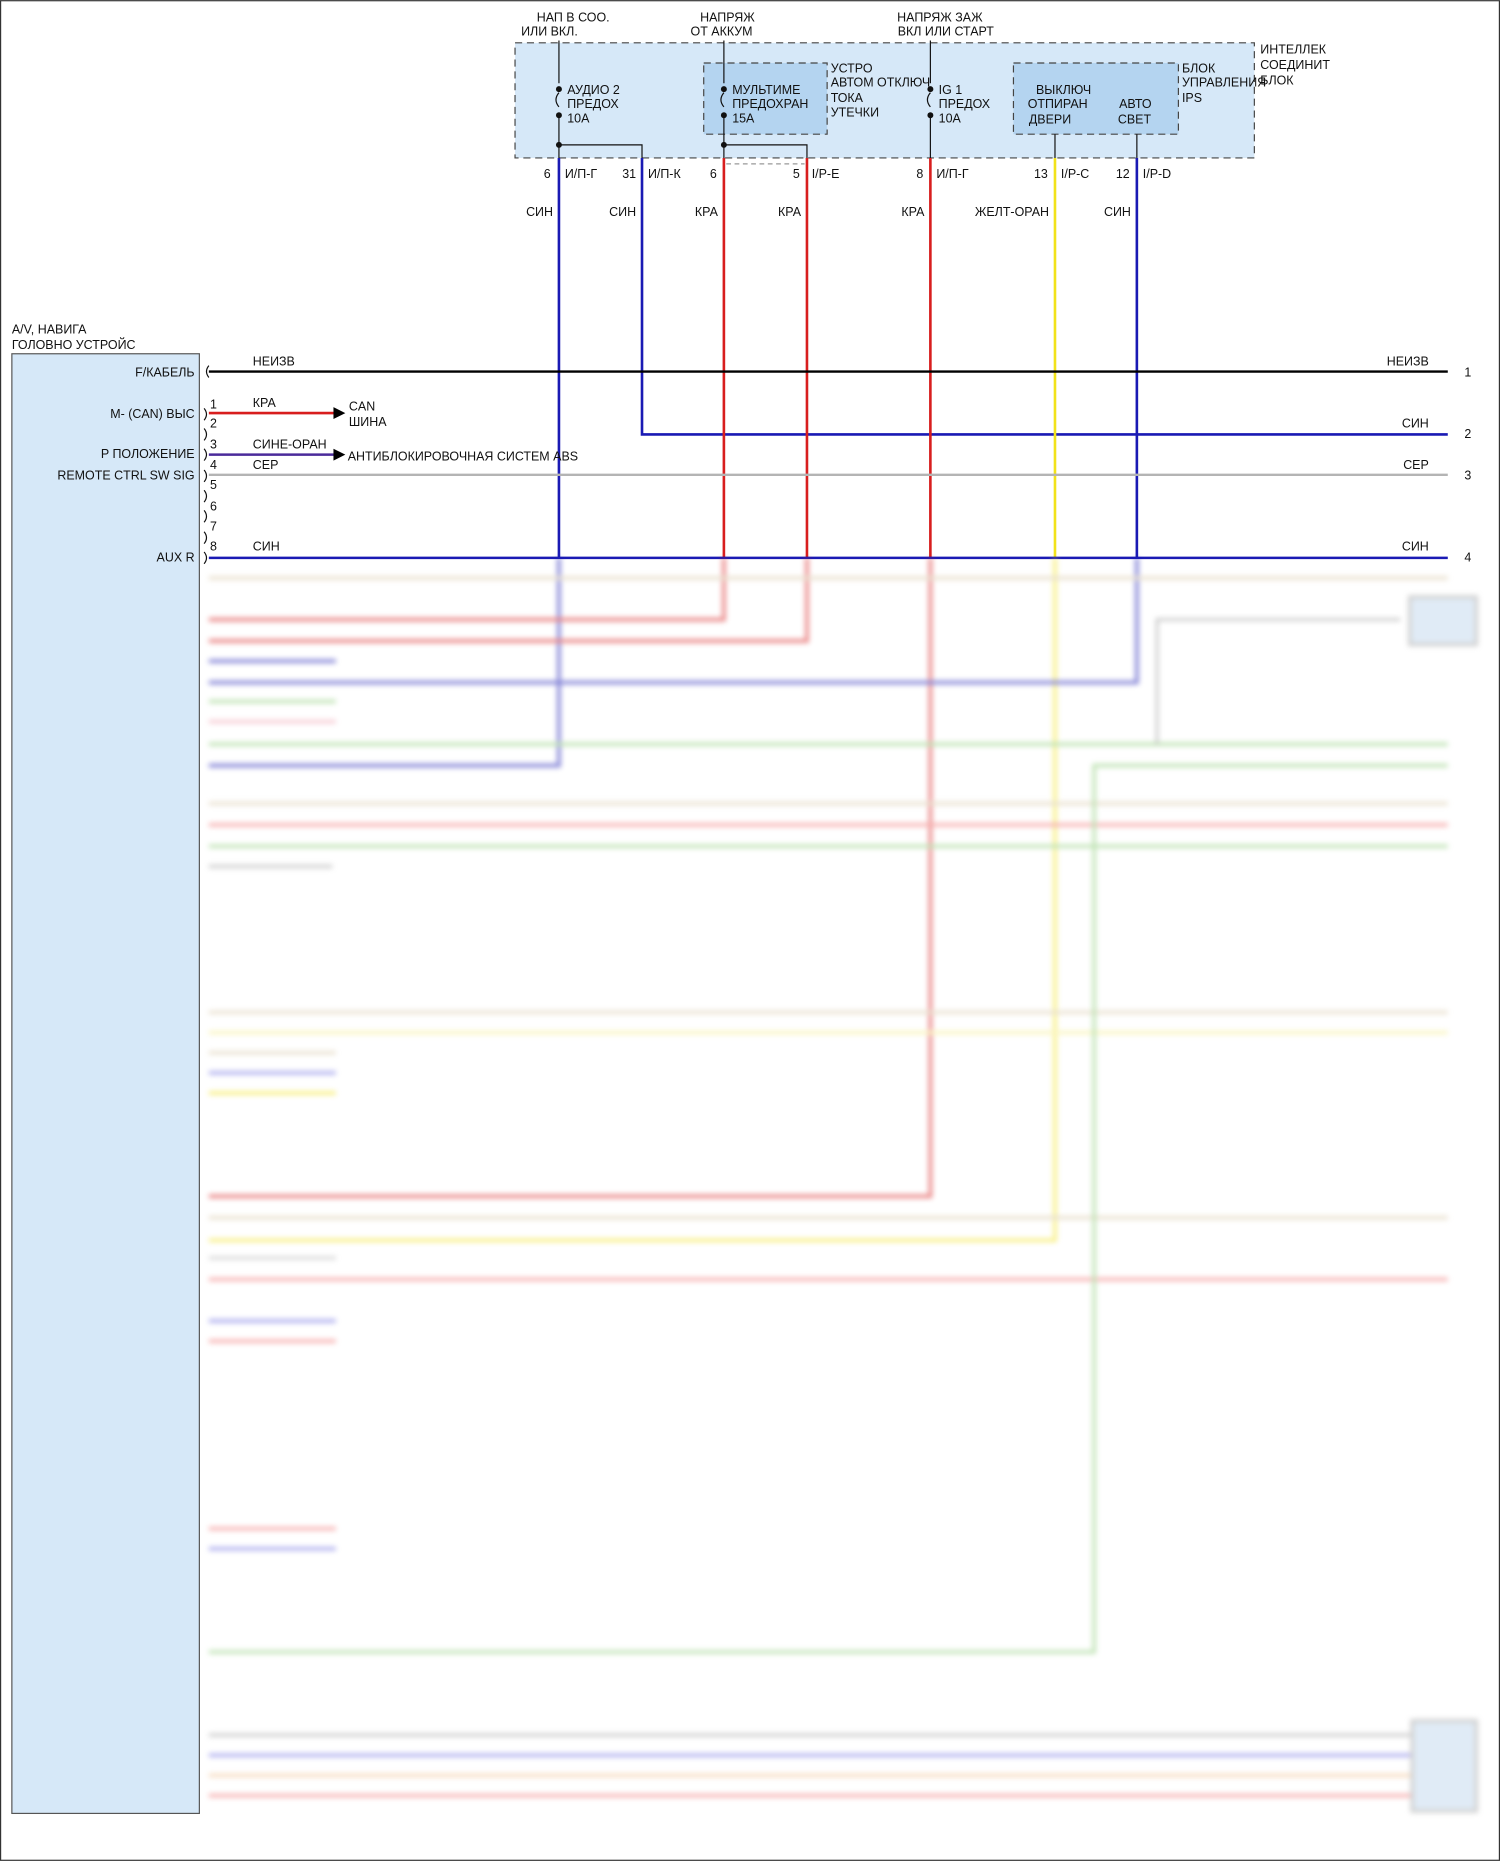  Describe the element at coordinates (881, 83) in the screenshot. I see `device-label: АВТОМ ОТКЛЮЧ` at that location.